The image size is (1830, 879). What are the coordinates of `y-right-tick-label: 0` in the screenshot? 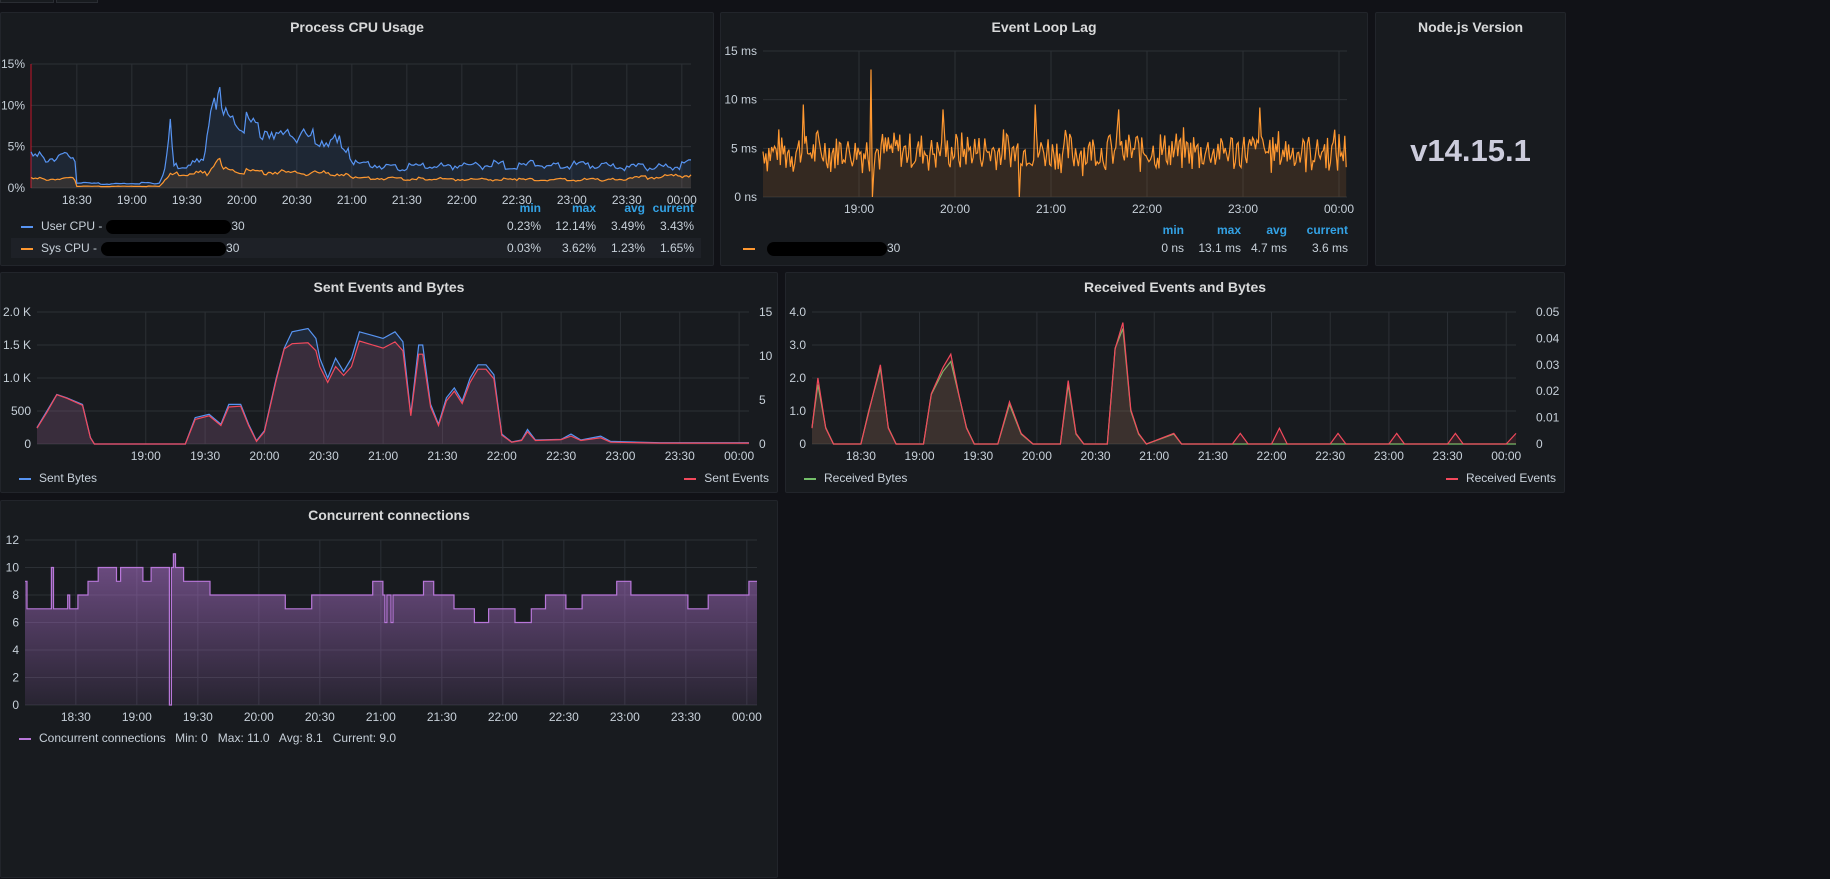 It's located at (762, 444).